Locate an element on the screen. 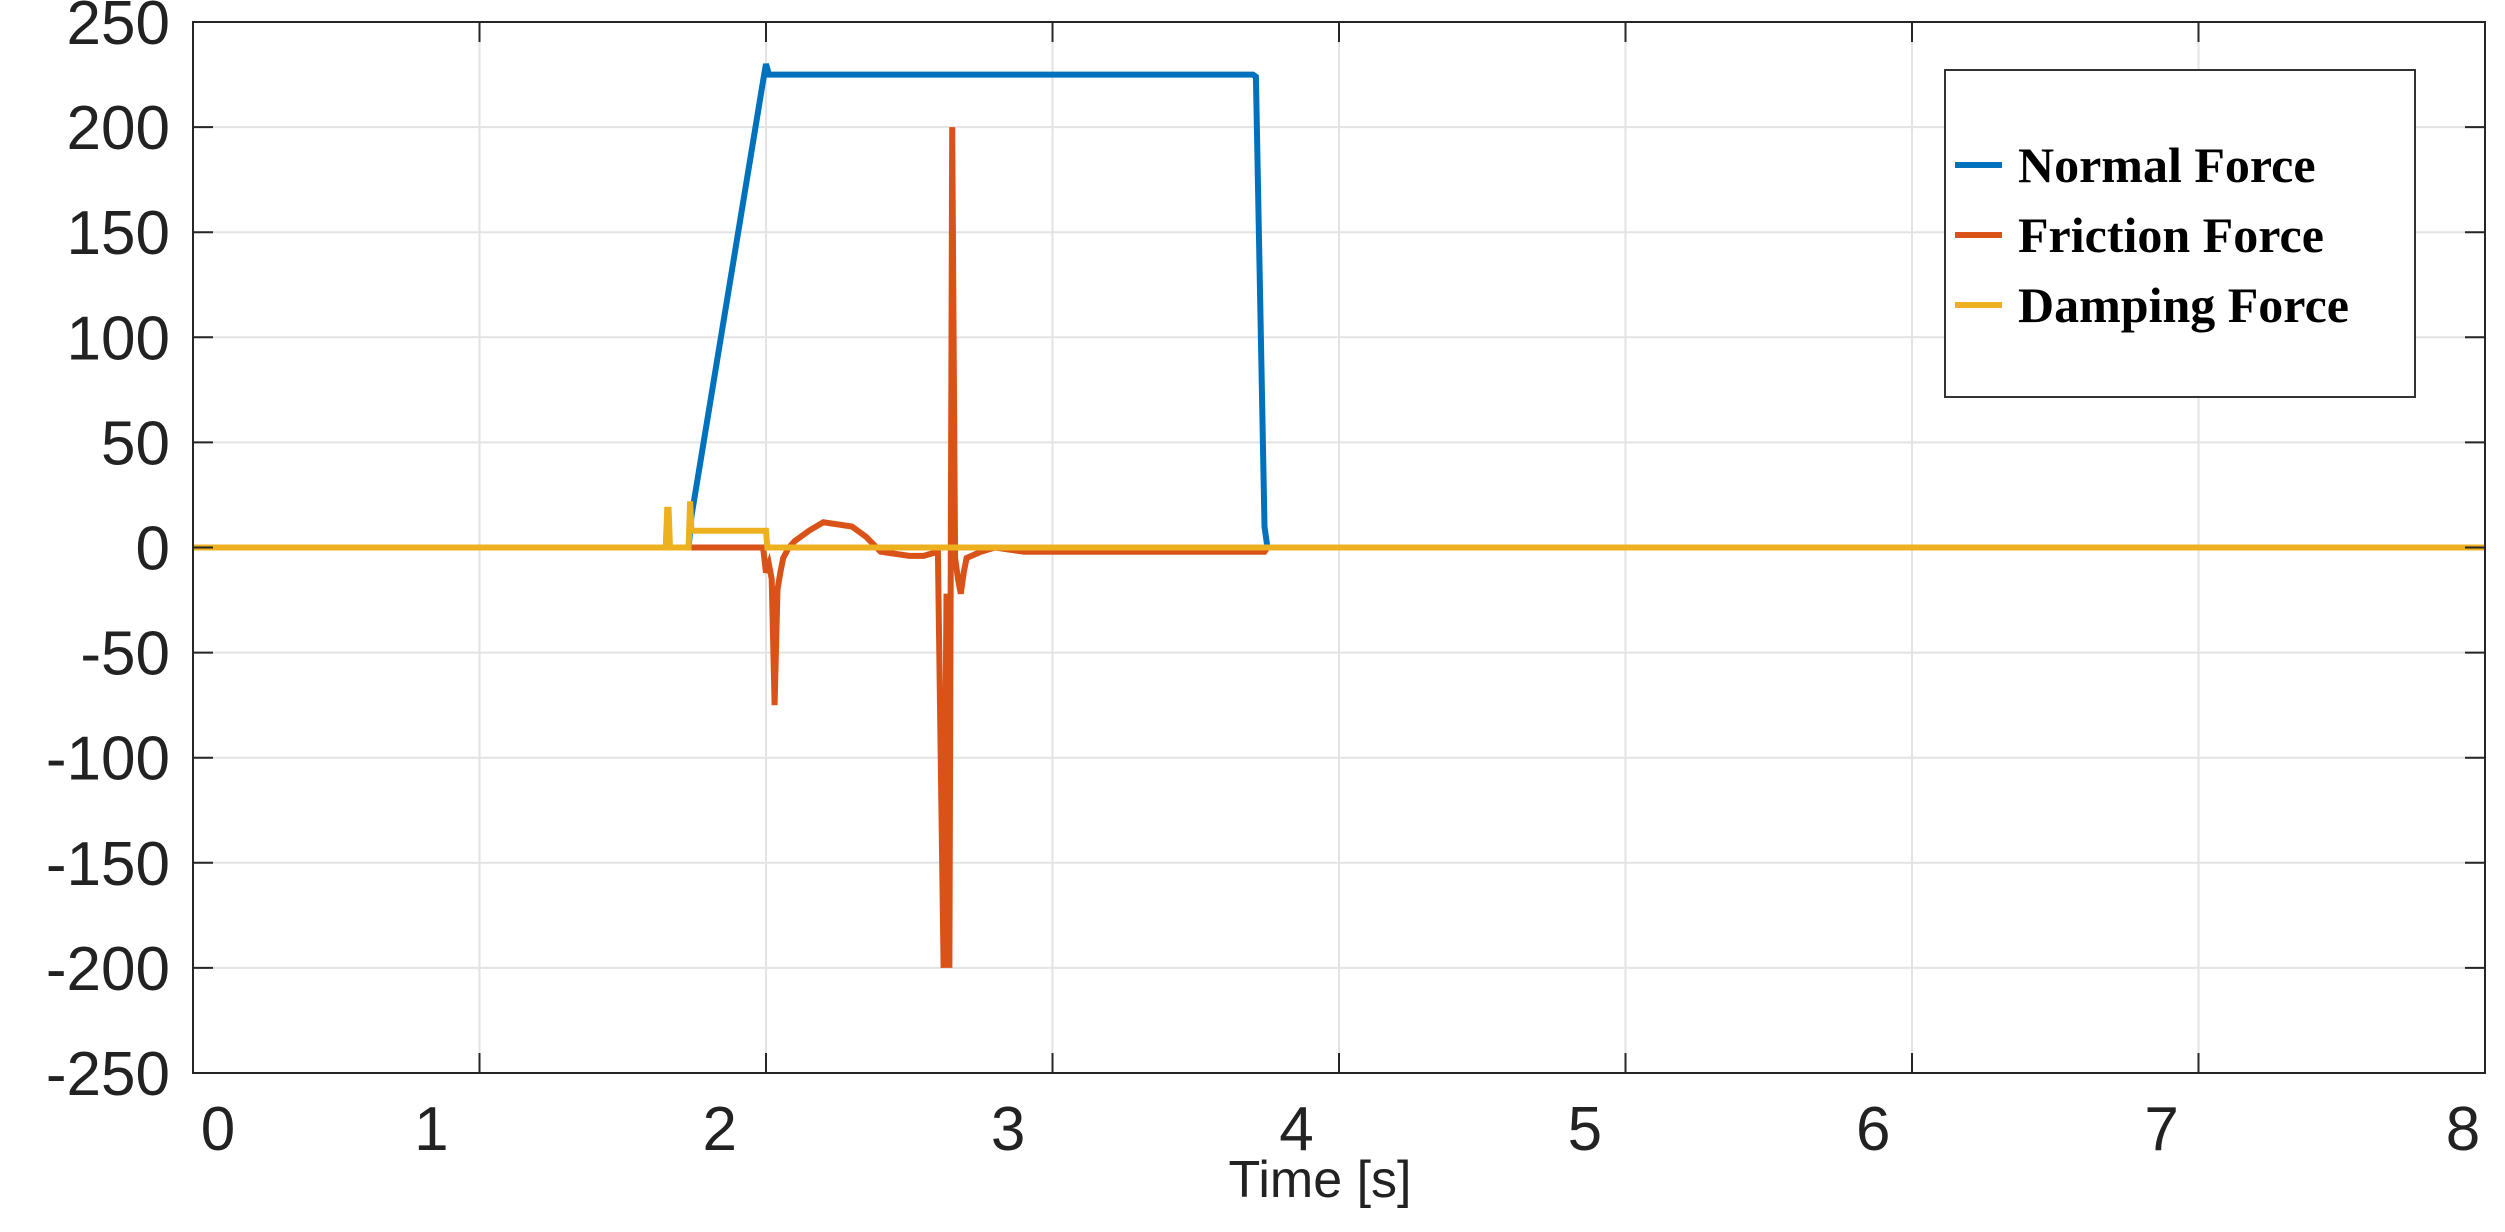 This screenshot has width=2505, height=1232. x-tick-label: 7 is located at coordinates (2161, 1129).